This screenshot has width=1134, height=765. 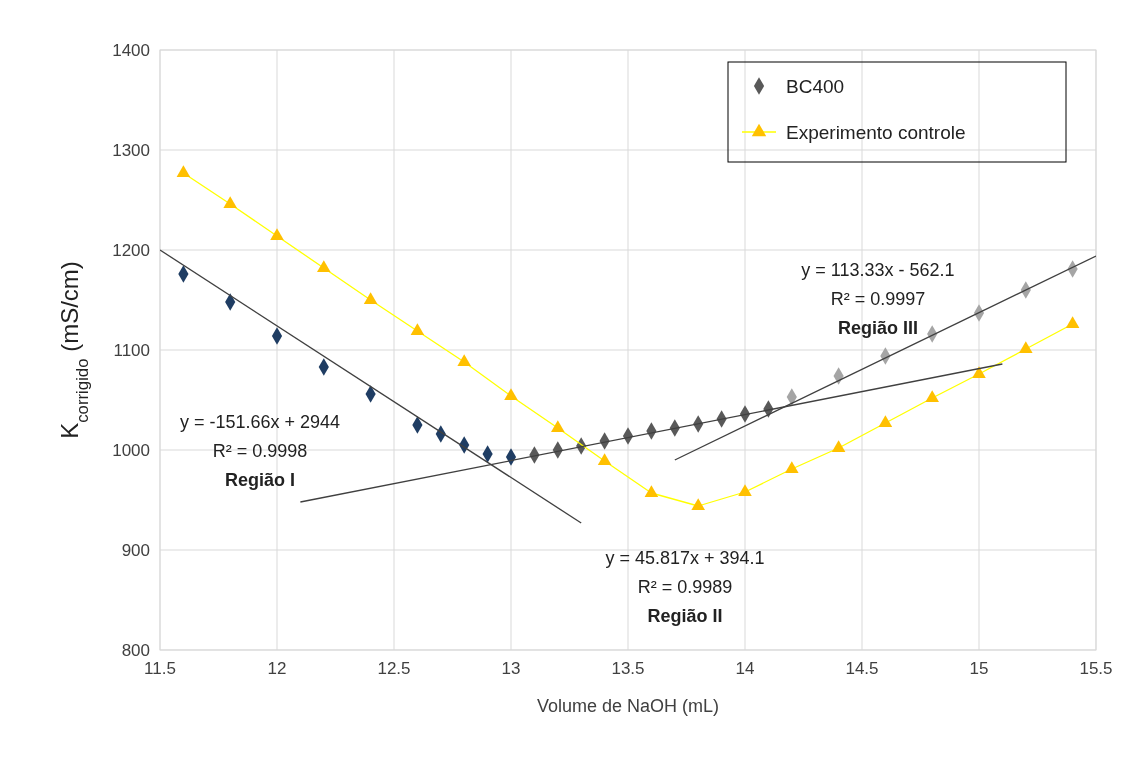 What do you see at coordinates (745, 668) in the screenshot?
I see `x-tick-label: 14` at bounding box center [745, 668].